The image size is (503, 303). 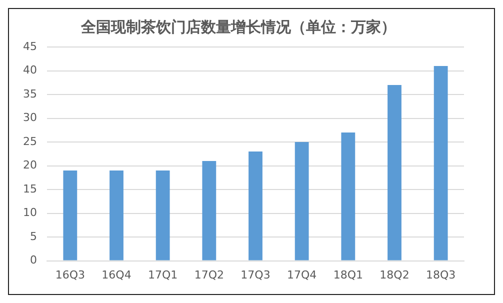 I want to click on y-tick-label: 0, so click(x=33, y=260).